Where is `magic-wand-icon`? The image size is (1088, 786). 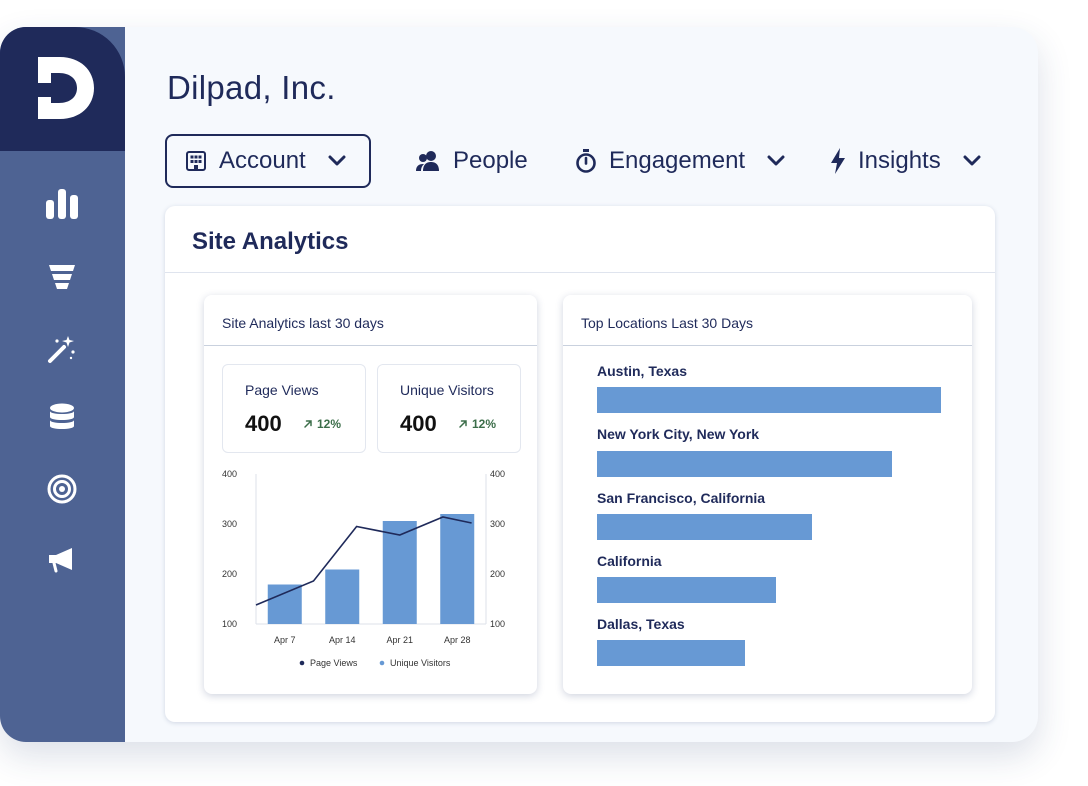 magic-wand-icon is located at coordinates (62, 349).